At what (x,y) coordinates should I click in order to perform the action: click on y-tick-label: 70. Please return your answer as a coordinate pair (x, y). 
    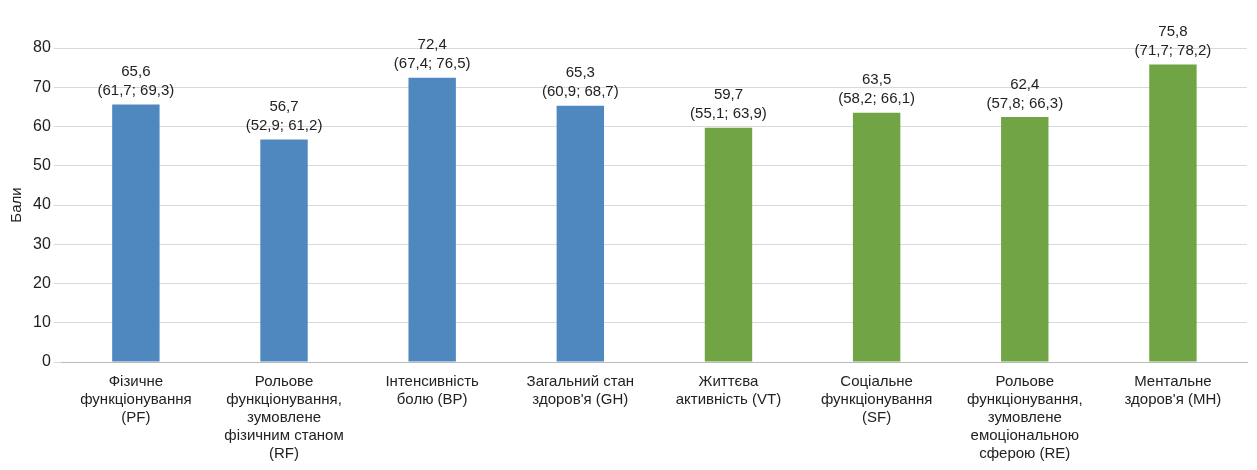
    Looking at the image, I should click on (42, 86).